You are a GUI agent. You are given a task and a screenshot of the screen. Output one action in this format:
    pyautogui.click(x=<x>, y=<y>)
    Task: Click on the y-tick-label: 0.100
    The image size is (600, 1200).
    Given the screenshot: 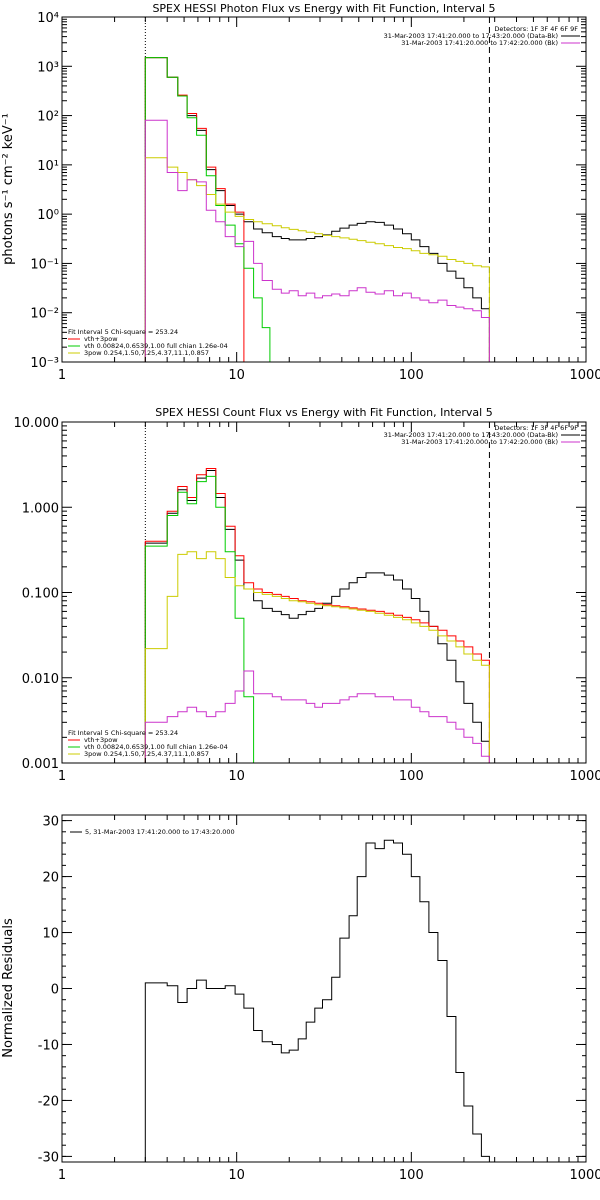 What is the action you would take?
    pyautogui.click(x=40, y=594)
    